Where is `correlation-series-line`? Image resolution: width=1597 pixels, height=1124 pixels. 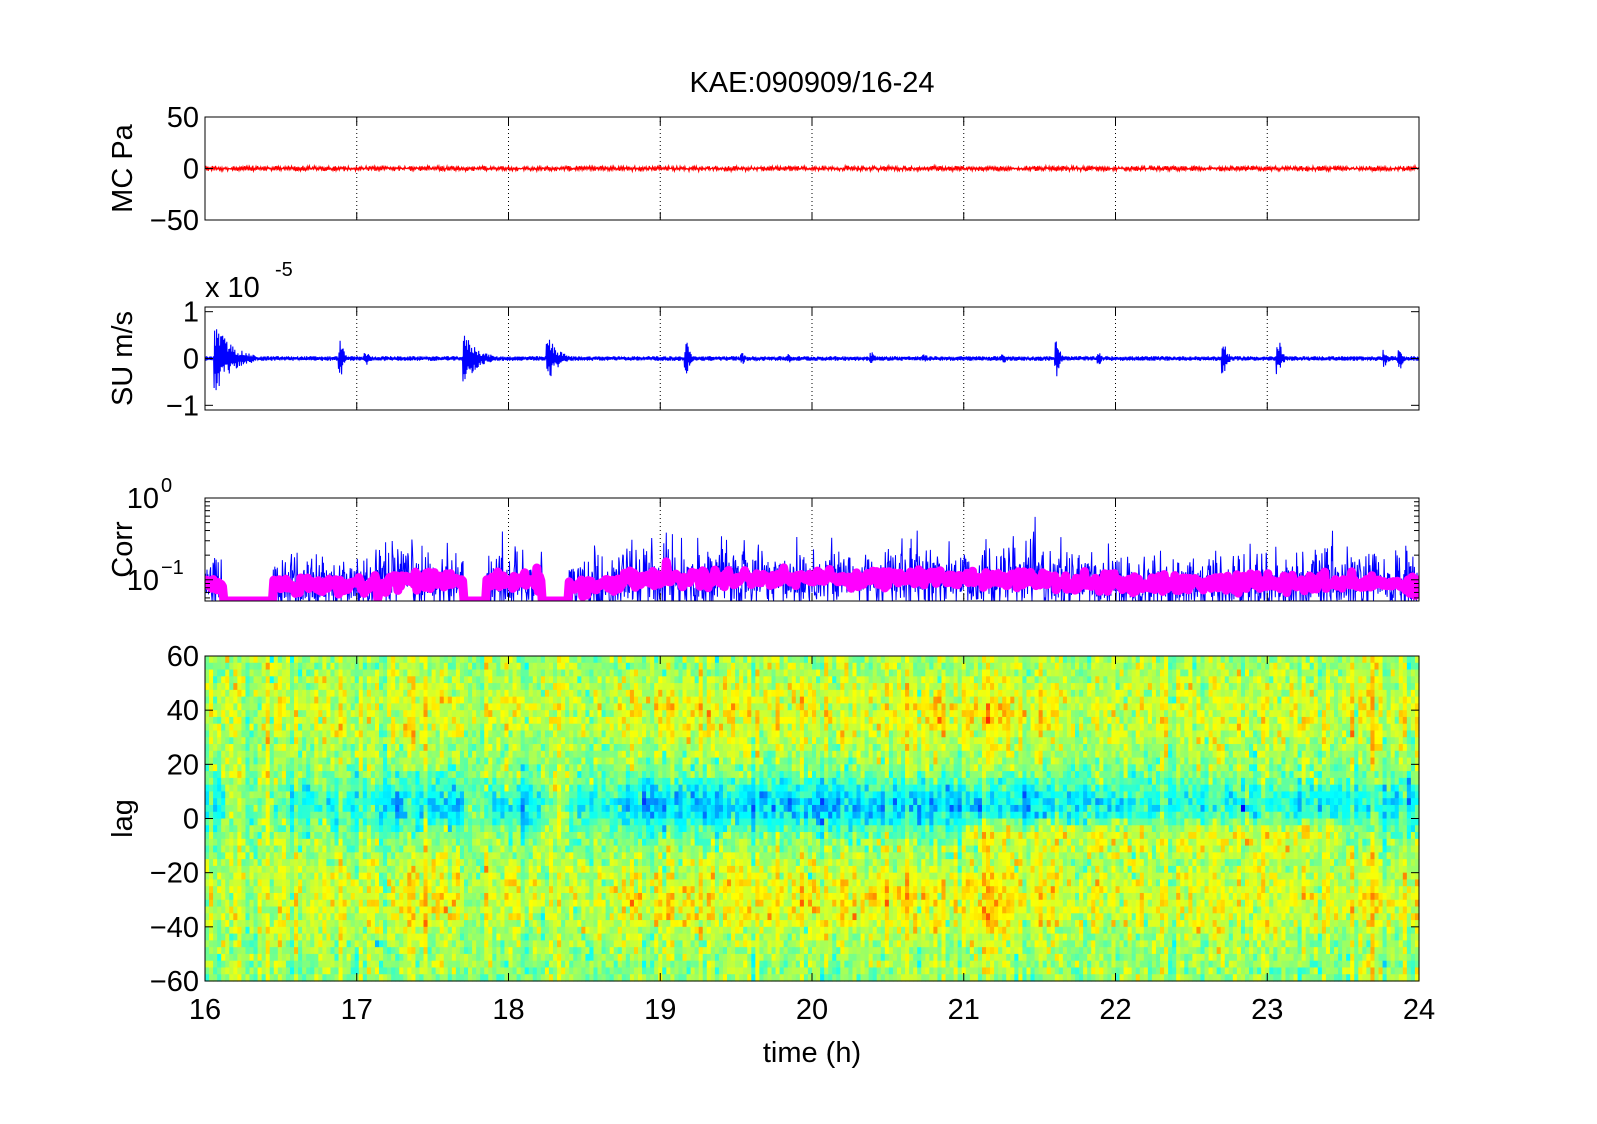
correlation-series-line is located at coordinates (812, 558).